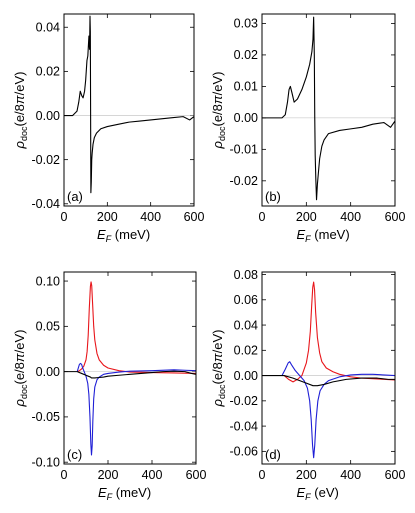 This screenshot has width=415, height=513. Describe the element at coordinates (46, 417) in the screenshot. I see `y-tick-label: -0.05` at that location.